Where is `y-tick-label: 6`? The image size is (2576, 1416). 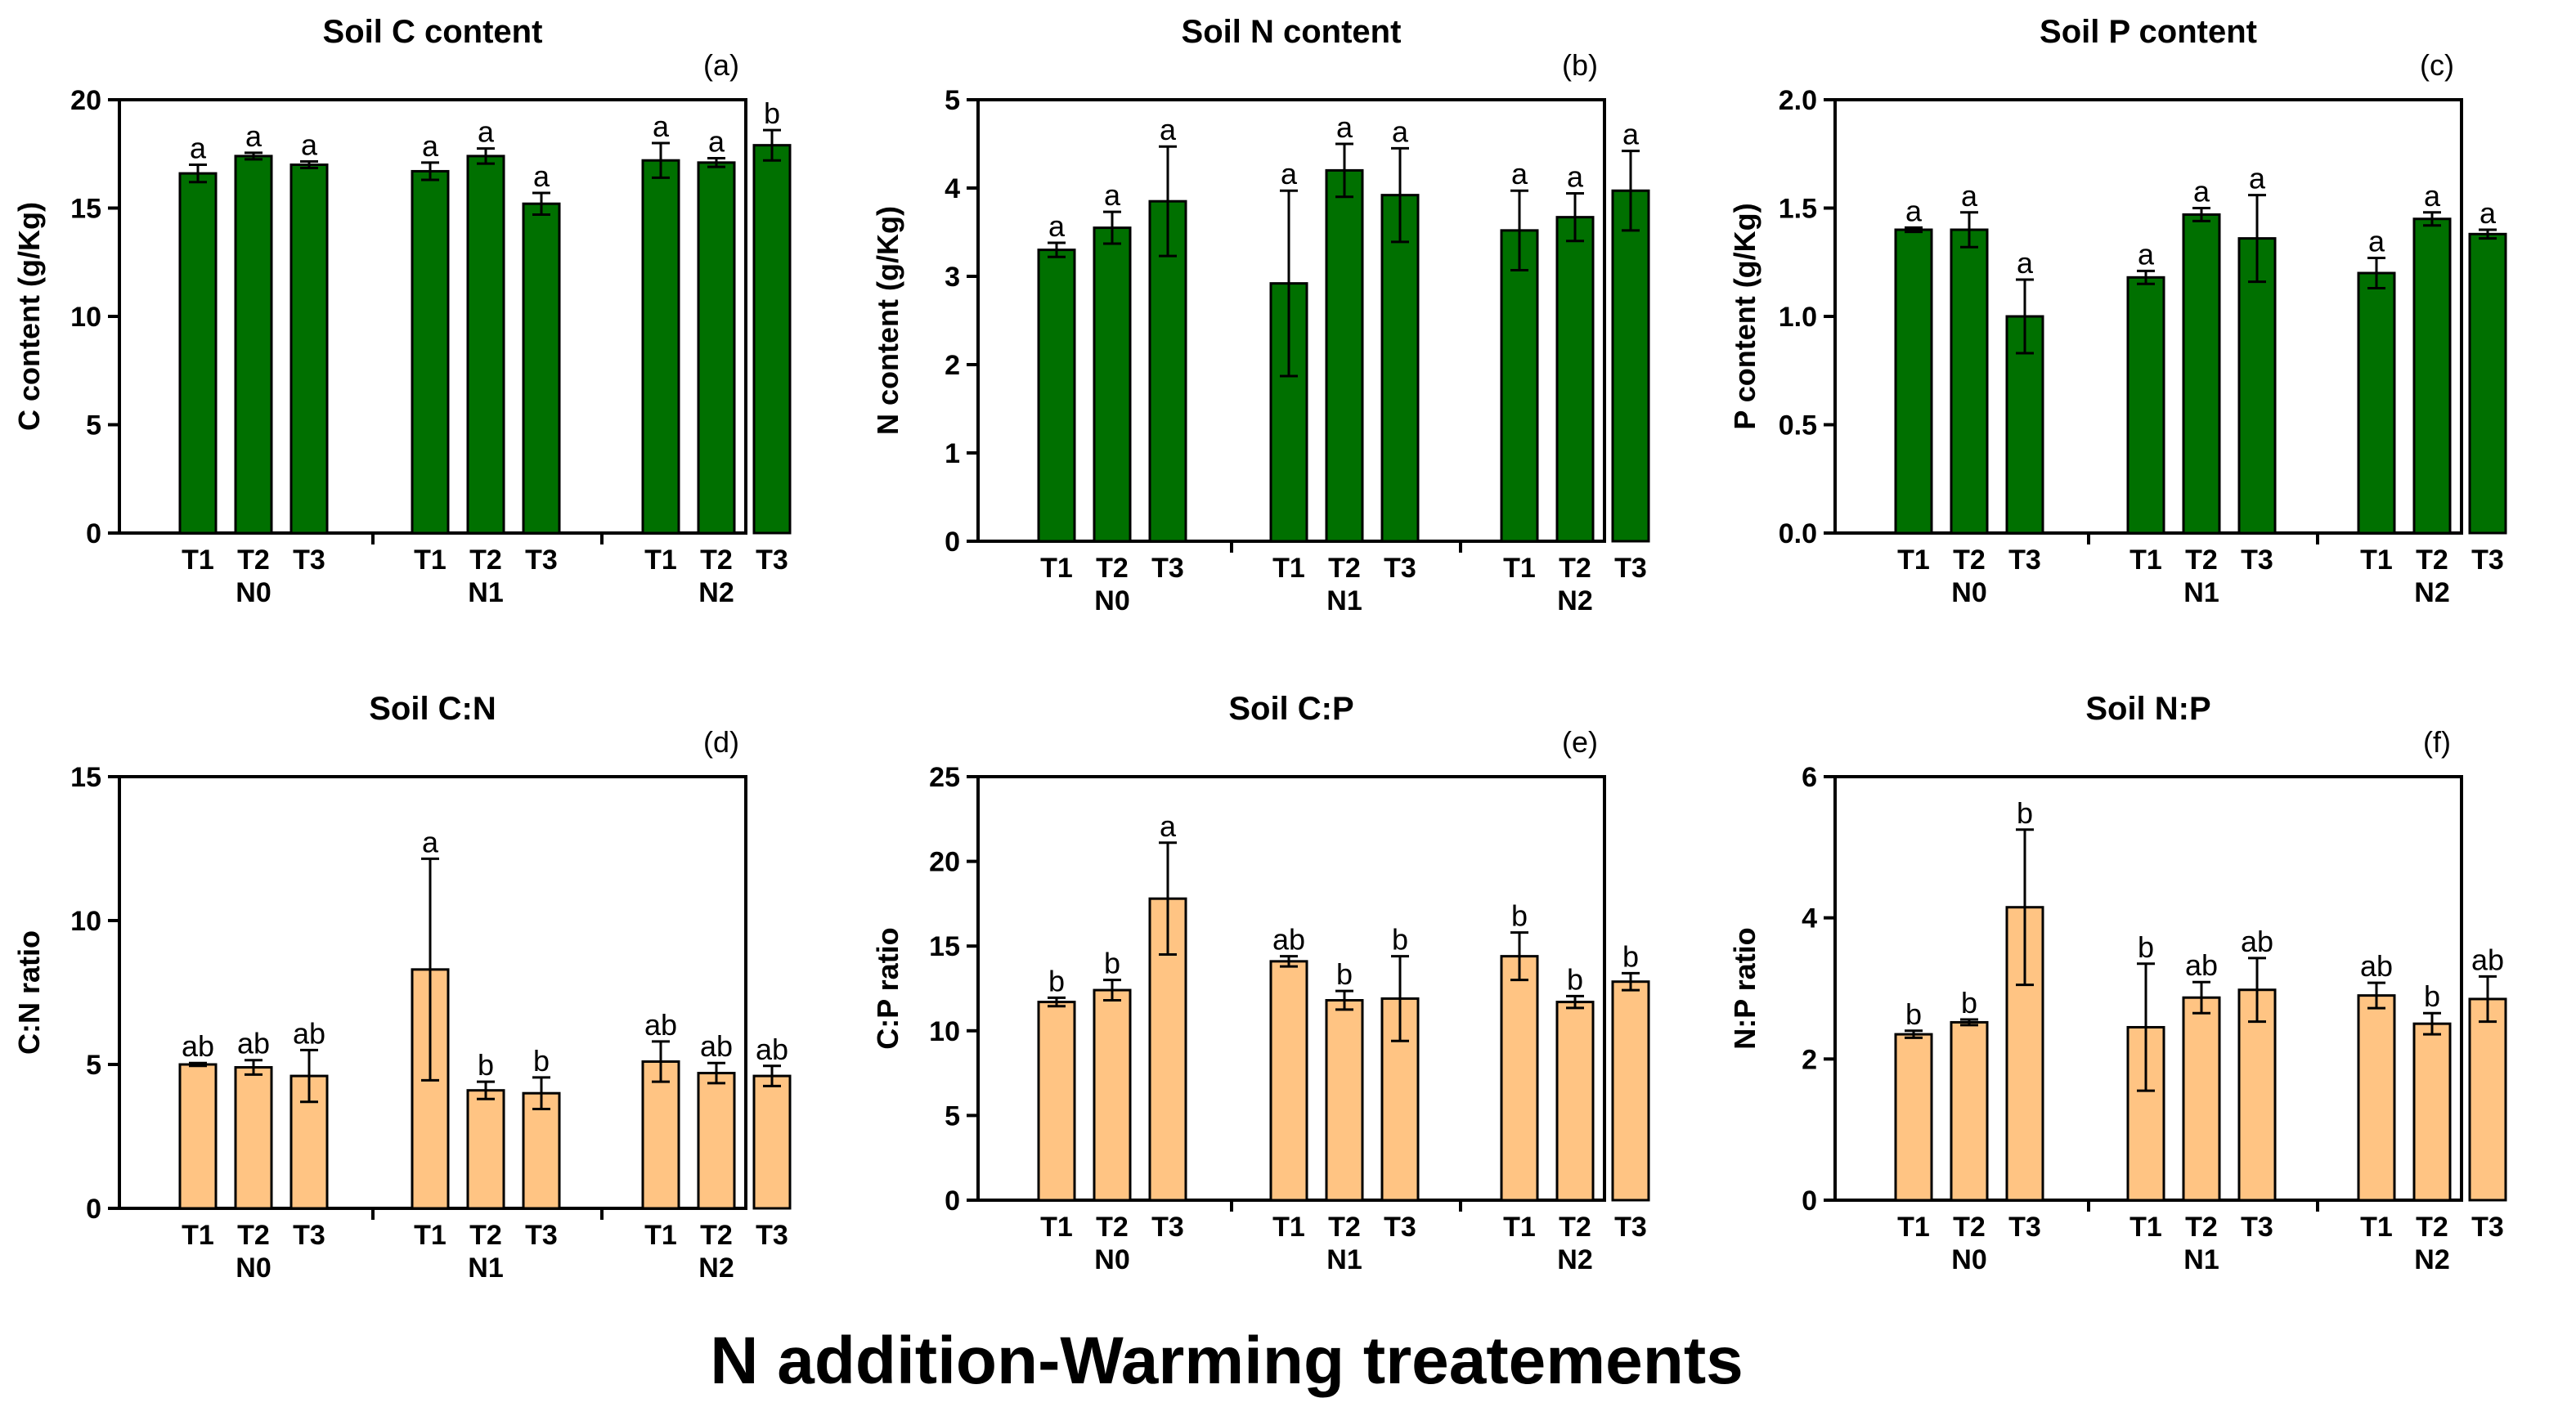
y-tick-label: 6 is located at coordinates (1809, 777).